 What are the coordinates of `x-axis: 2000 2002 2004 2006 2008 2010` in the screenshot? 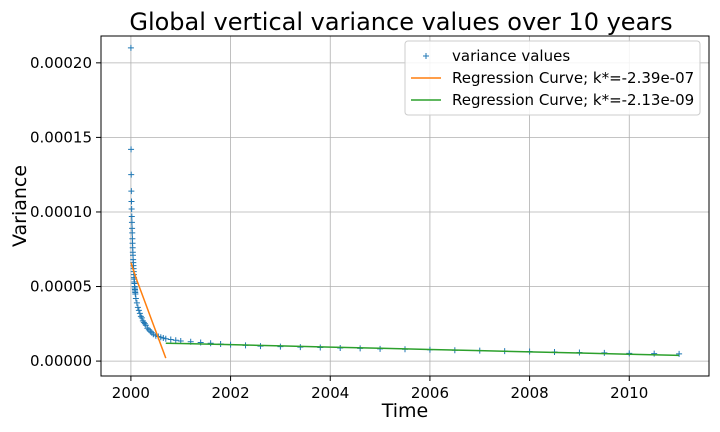 It's located at (380, 389).